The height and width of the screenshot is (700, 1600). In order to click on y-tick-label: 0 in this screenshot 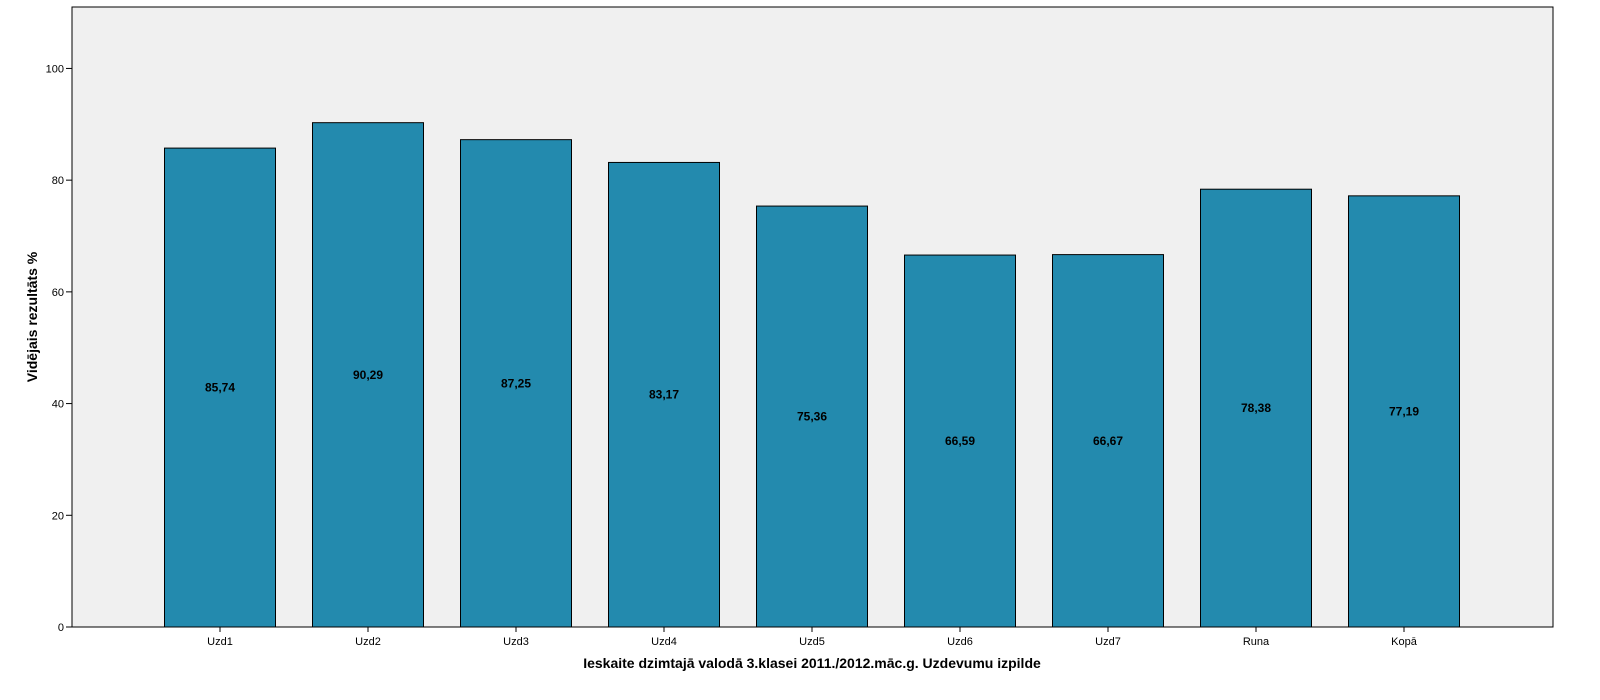, I will do `click(61, 628)`.